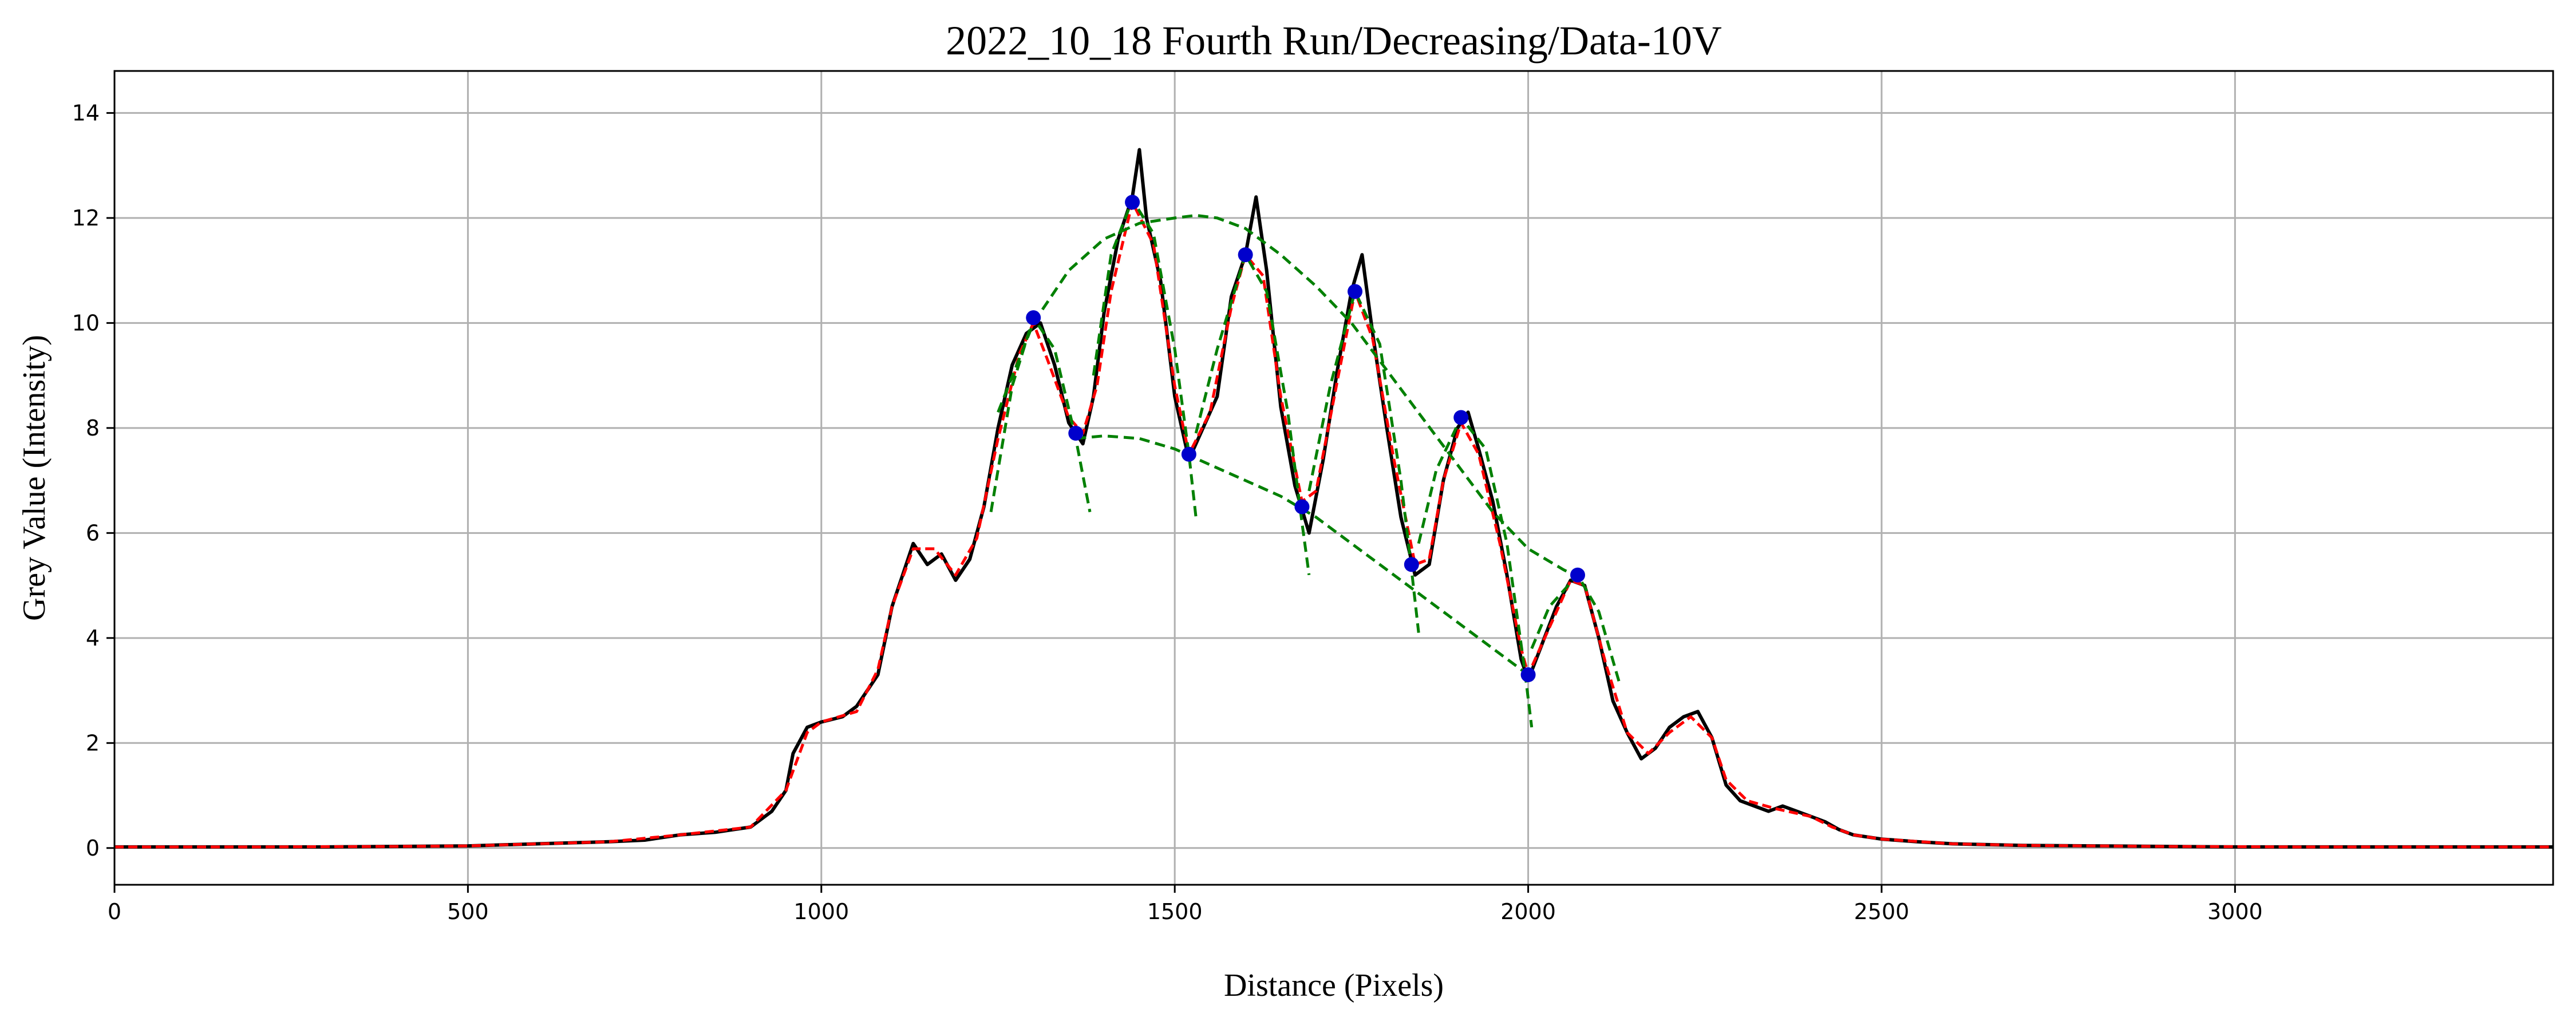 The image size is (2576, 1033). I want to click on x-tick-label: 2000, so click(1528, 911).